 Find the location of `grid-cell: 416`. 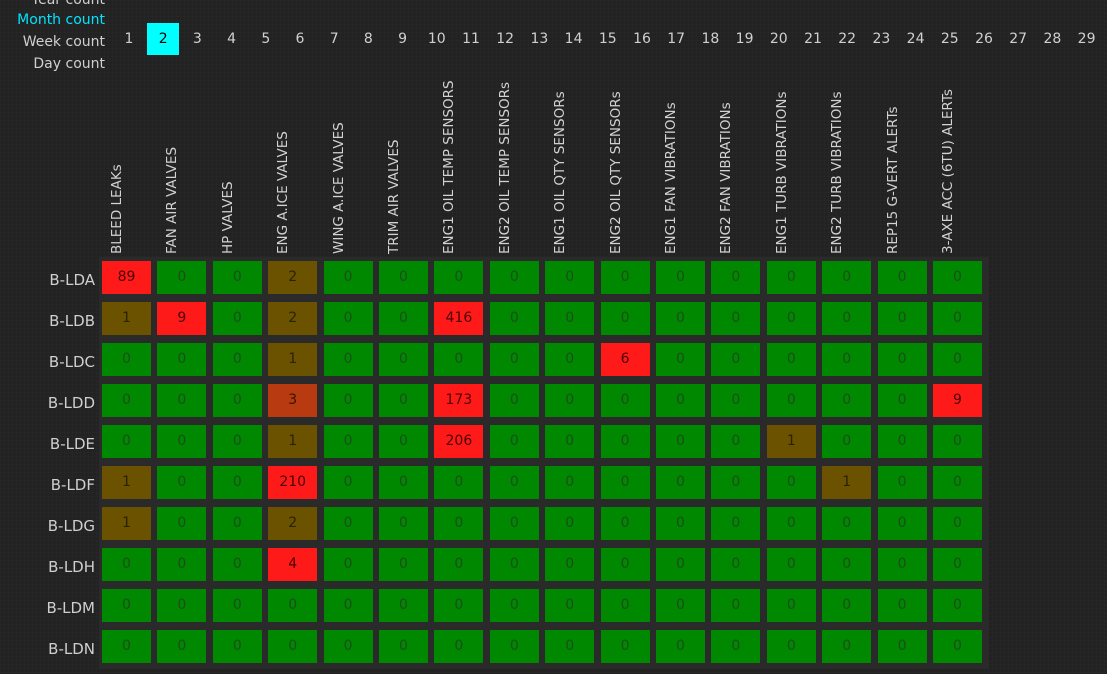

grid-cell: 416 is located at coordinates (459, 318).